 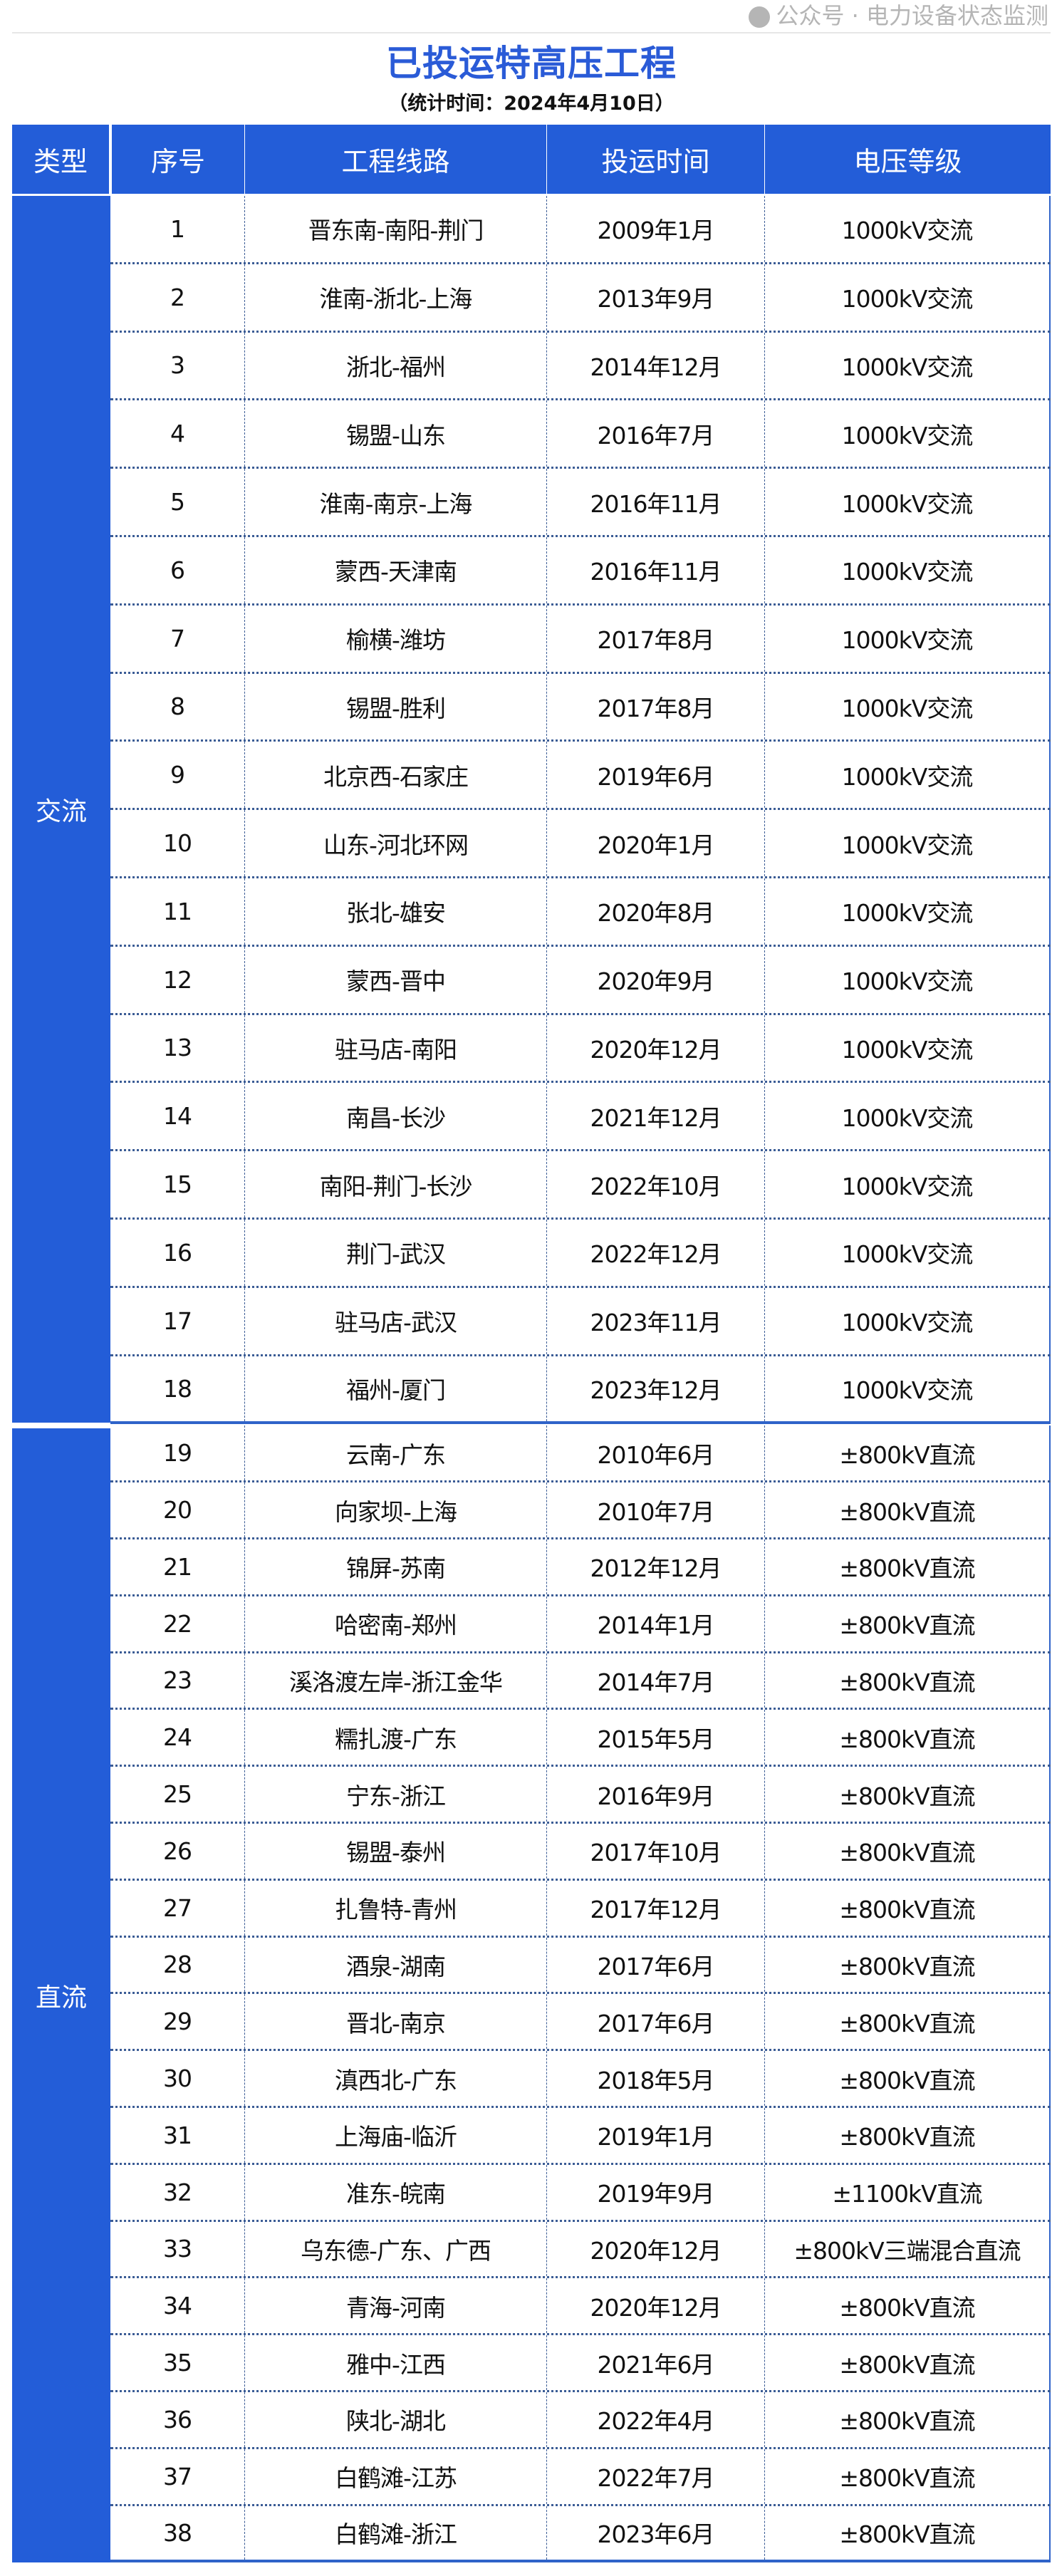 I want to click on cell-seq: 26, so click(x=178, y=1851).